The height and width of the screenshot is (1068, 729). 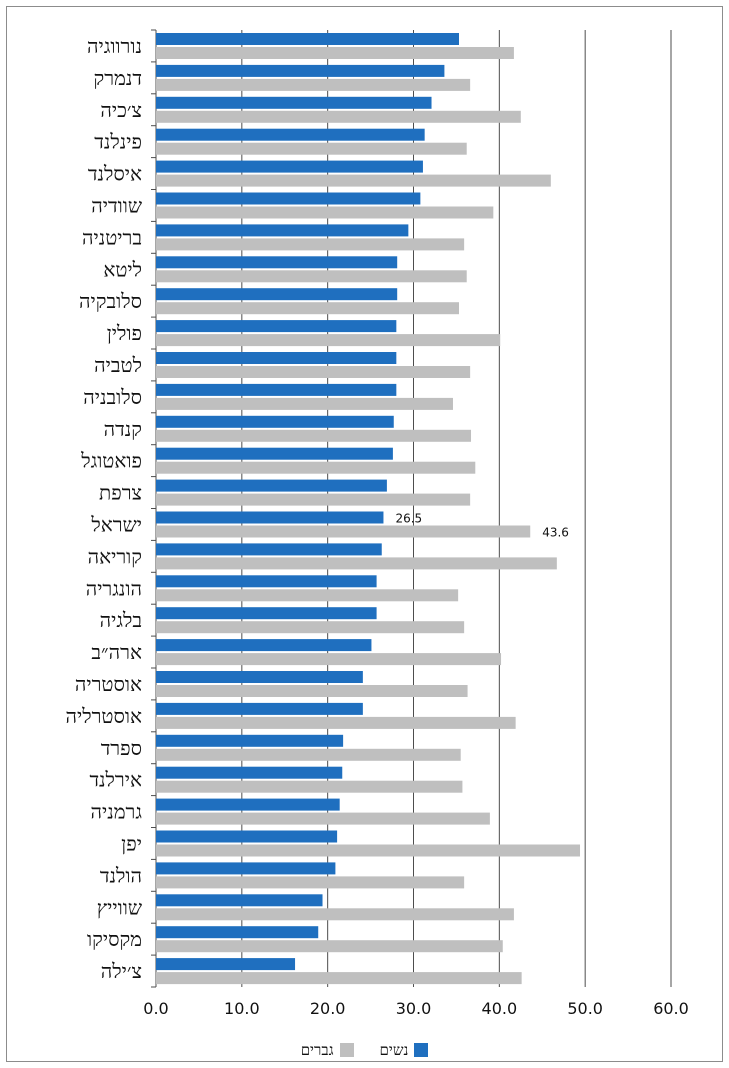 I want to click on data-label: 43.6, so click(x=555, y=533).